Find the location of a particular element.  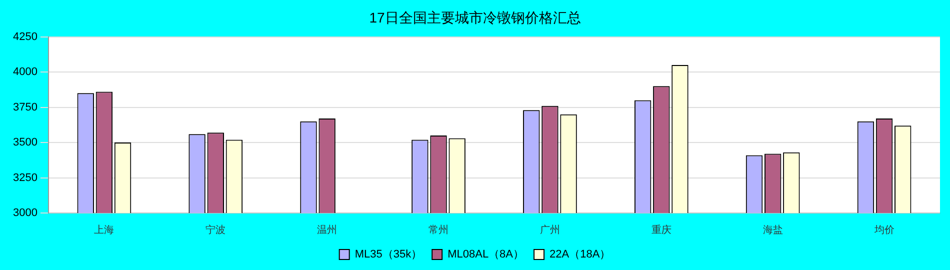

y-tick-label: 4000 is located at coordinates (25, 72).